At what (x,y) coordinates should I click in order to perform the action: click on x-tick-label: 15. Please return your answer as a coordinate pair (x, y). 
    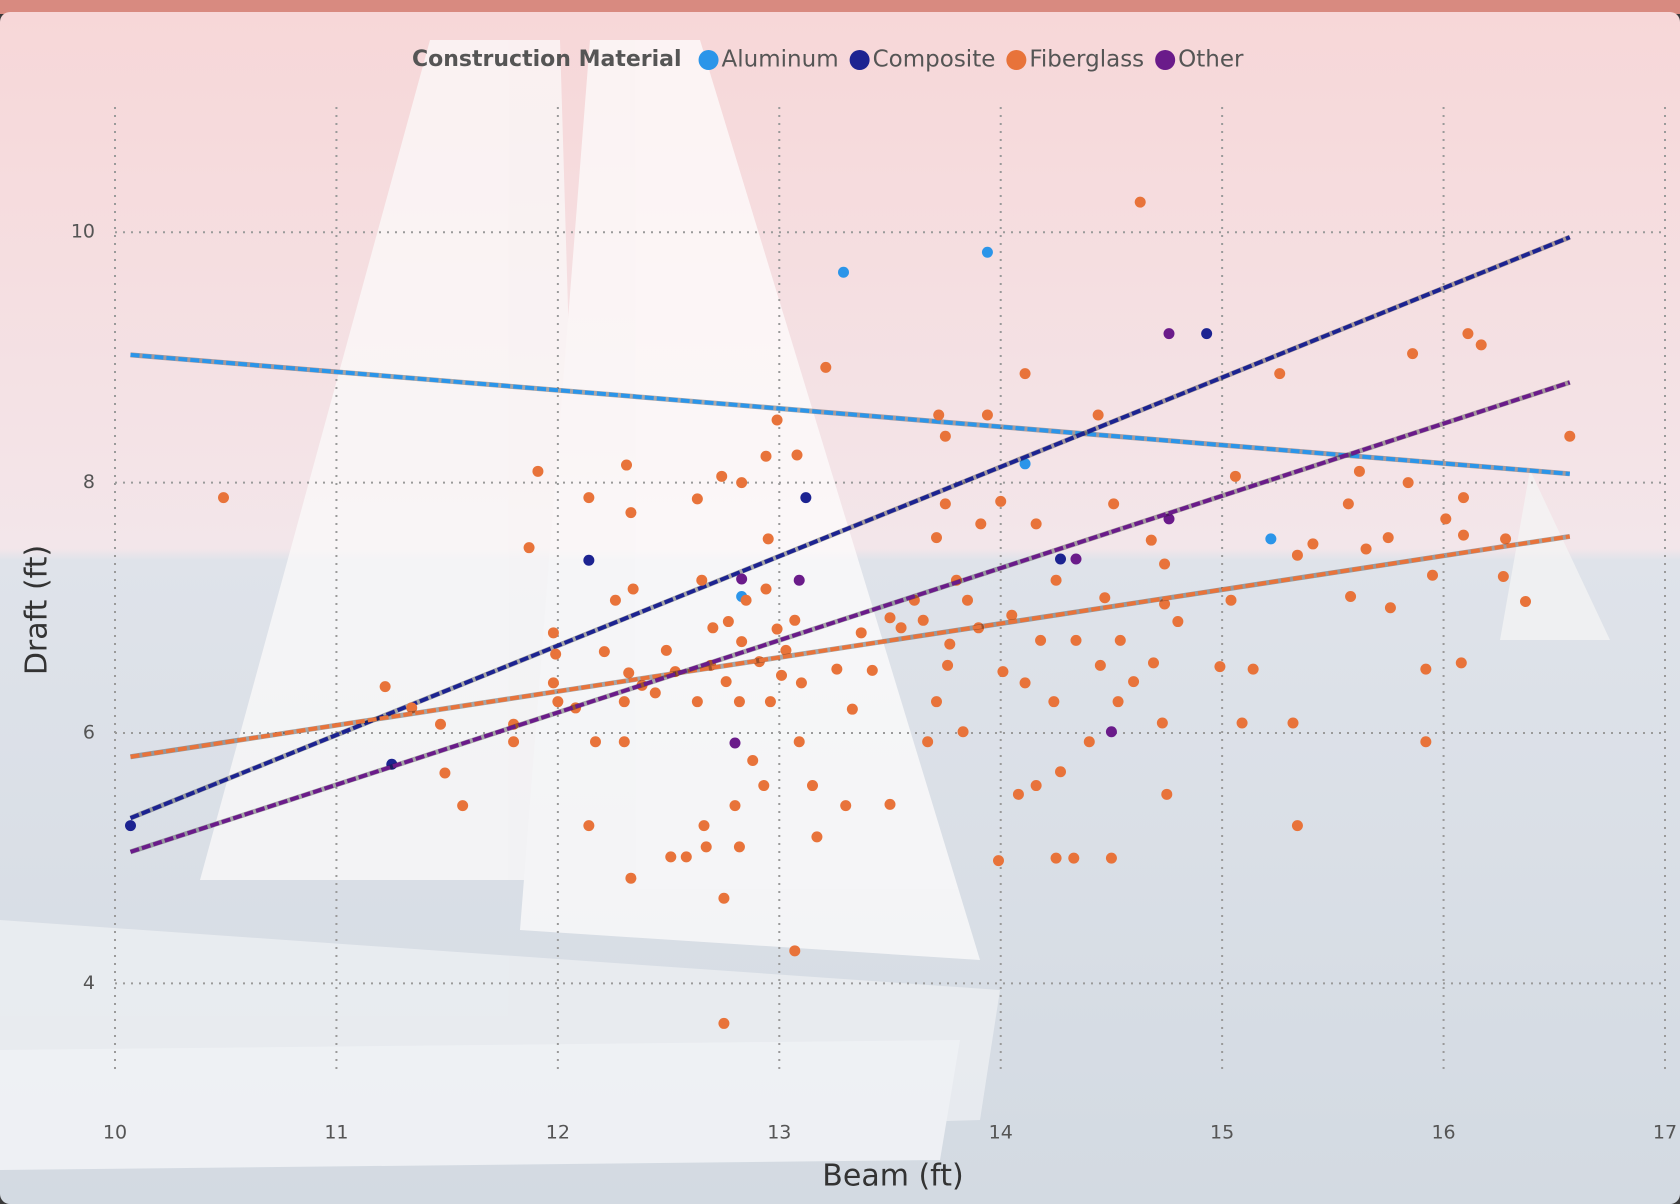
    Looking at the image, I should click on (1222, 1133).